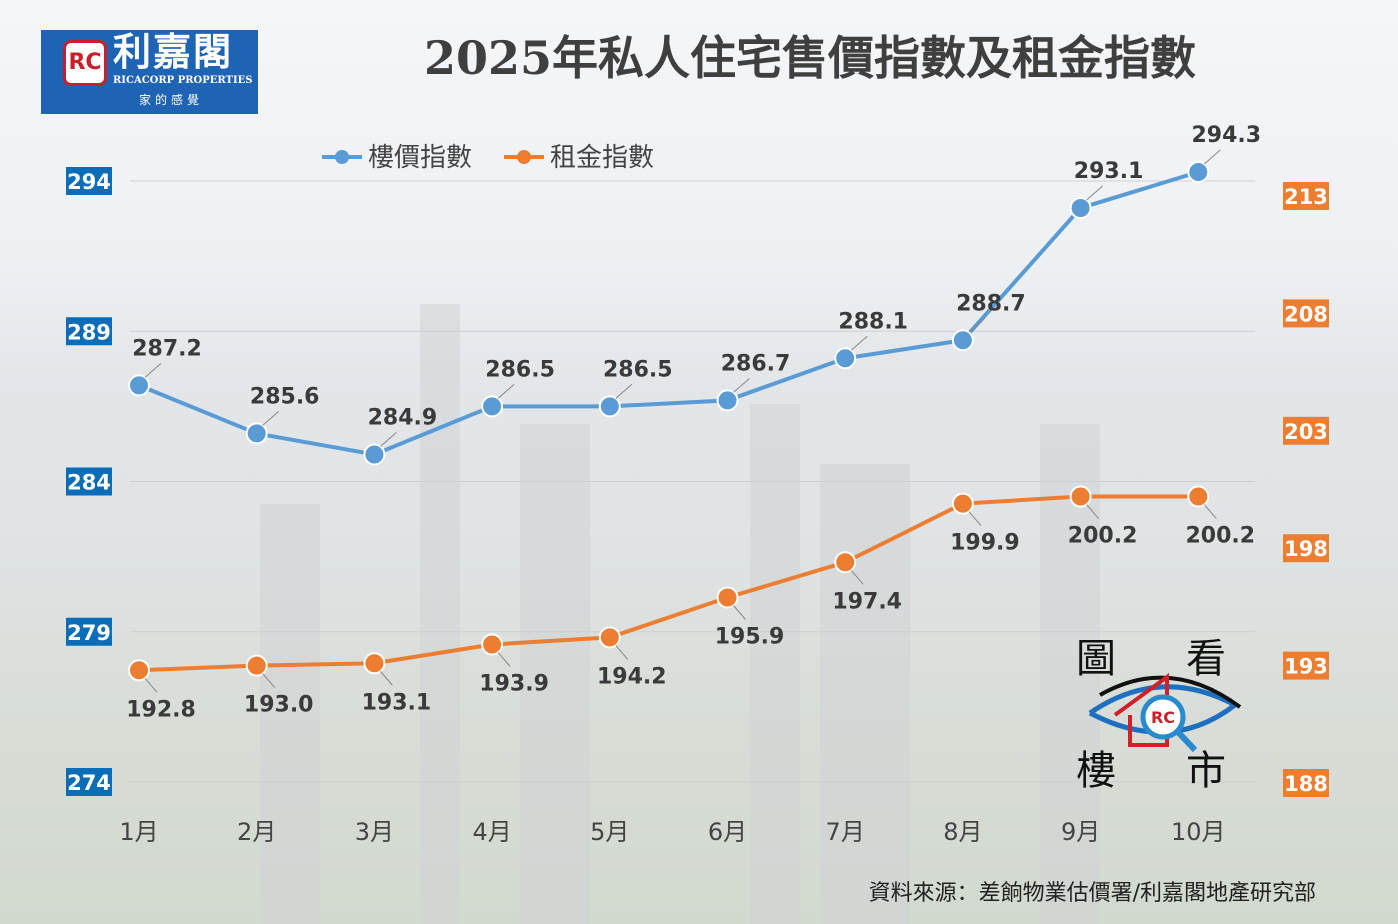 This screenshot has width=1398, height=924. What do you see at coordinates (602, 158) in the screenshot?
I see `legend-label: 租金指數` at bounding box center [602, 158].